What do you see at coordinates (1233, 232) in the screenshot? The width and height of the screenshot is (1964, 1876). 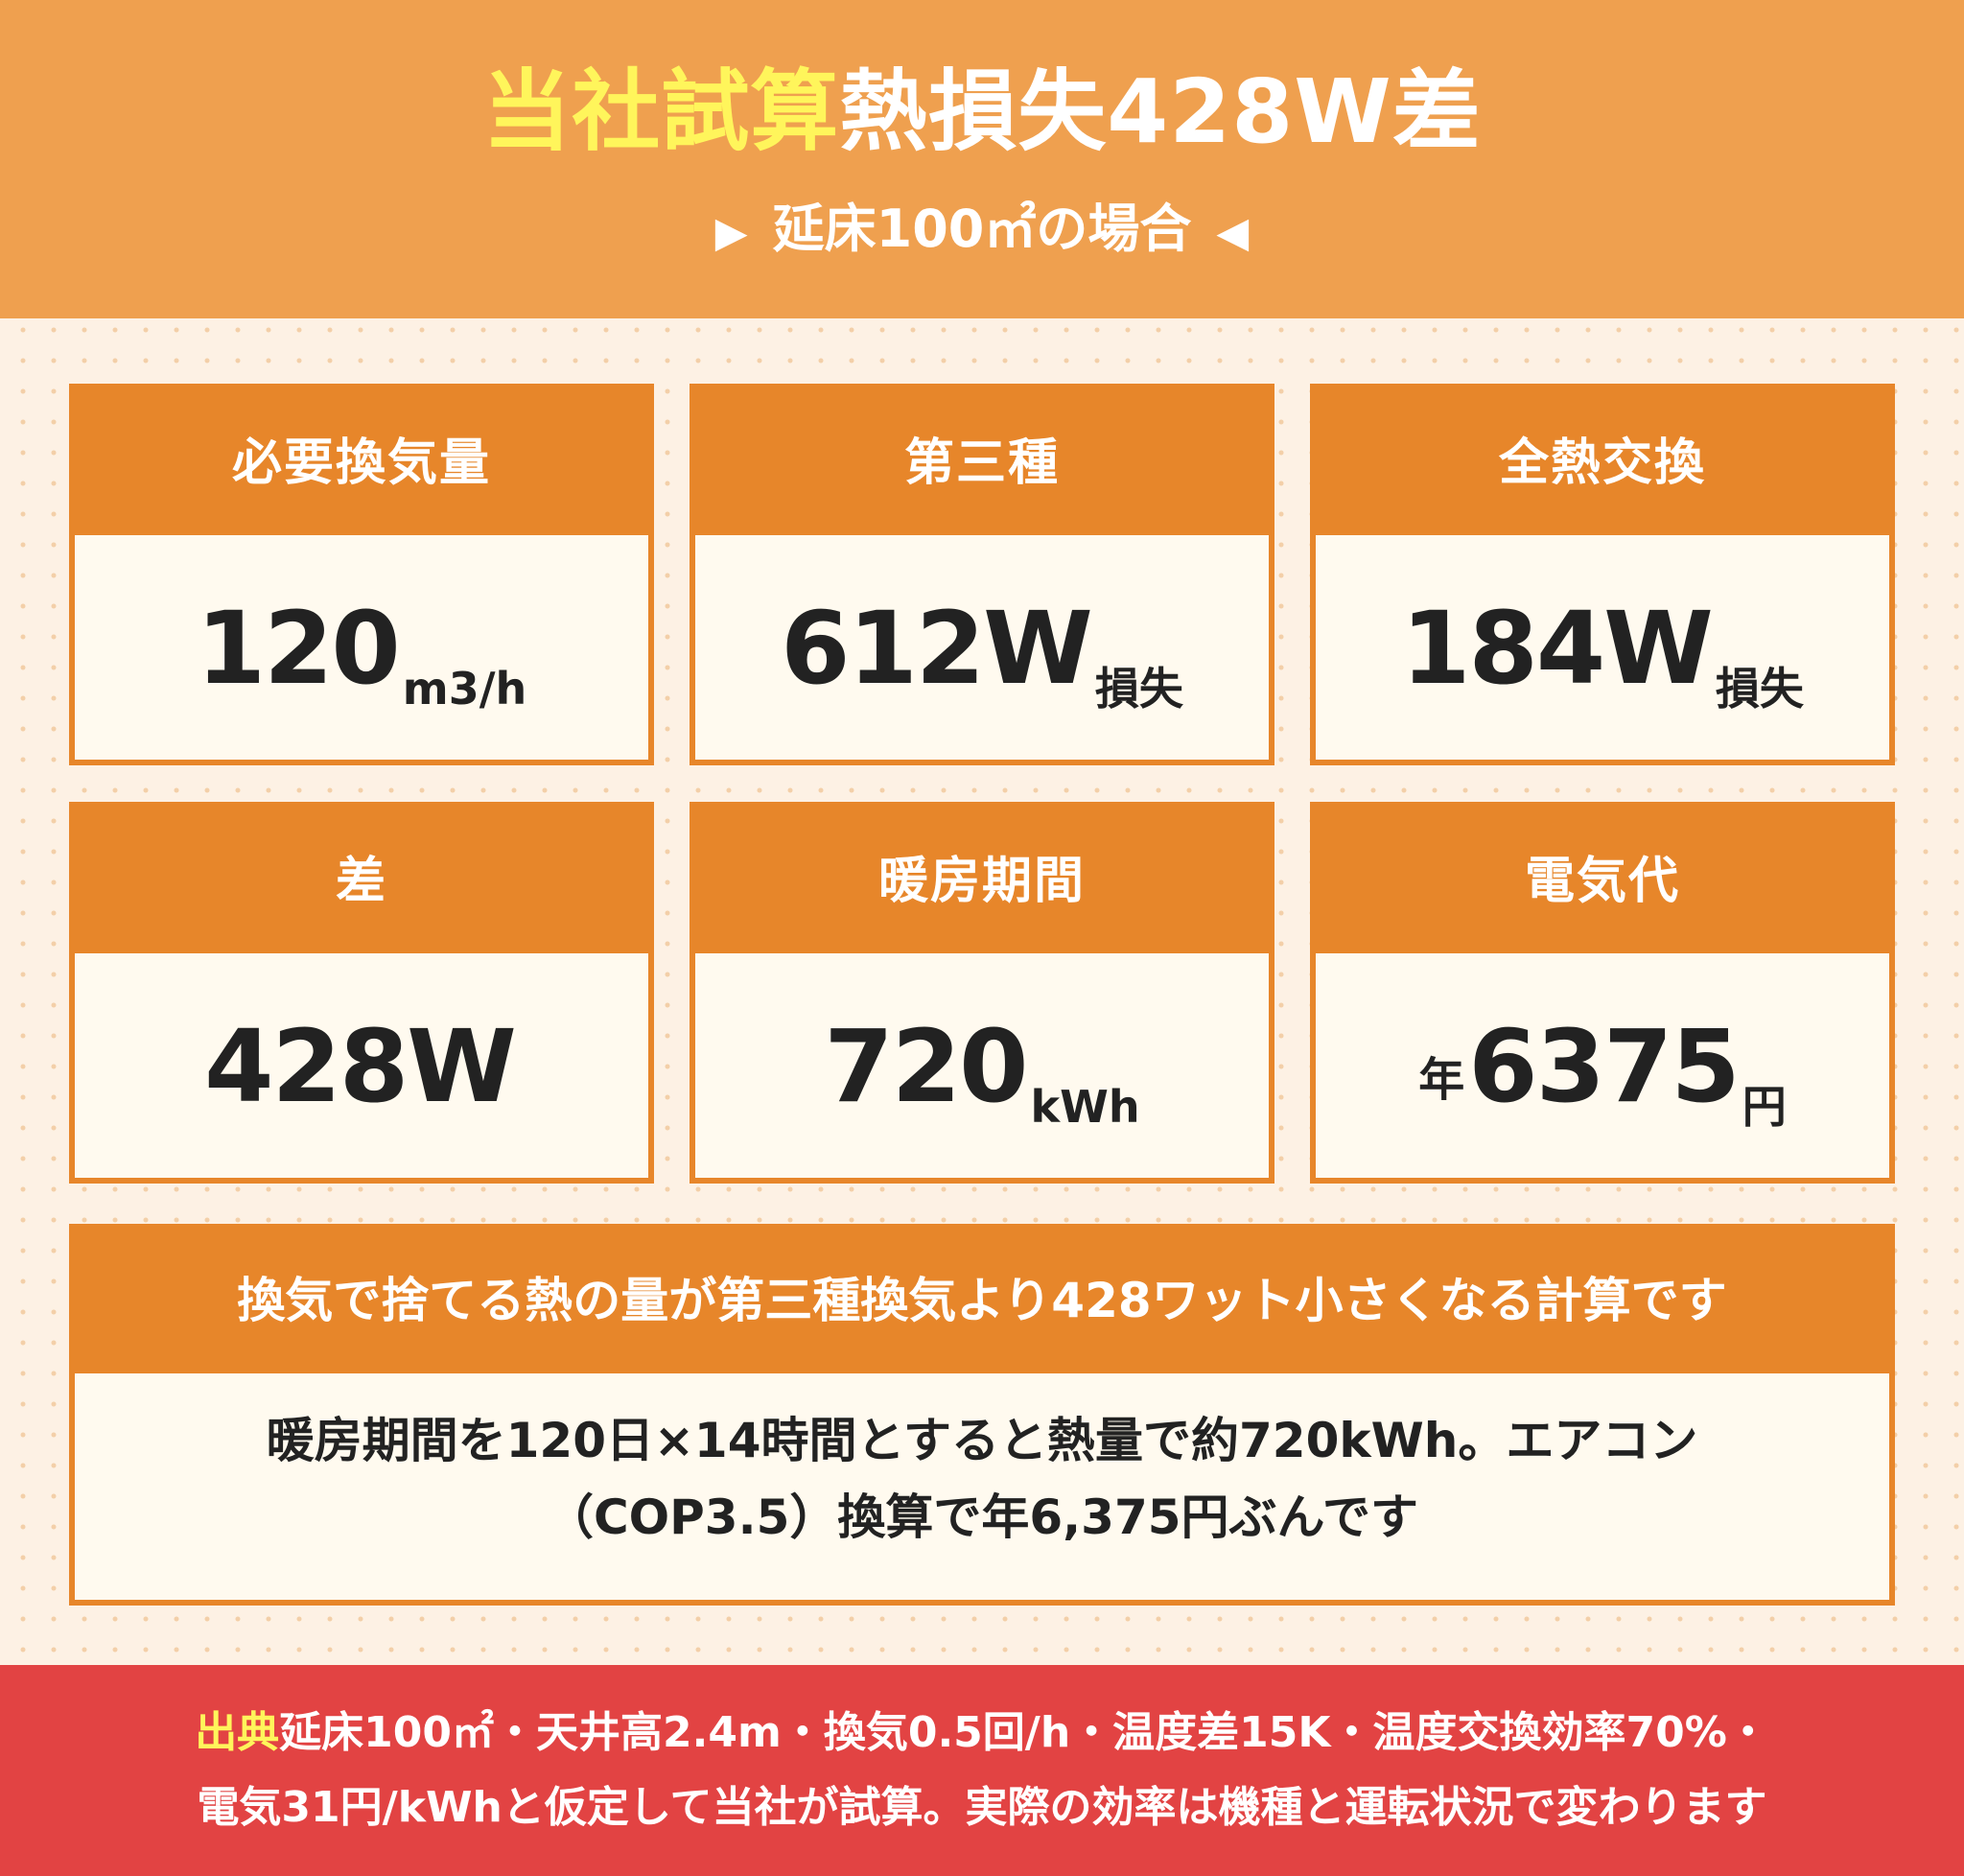 I see `left-triangle-icon: ◀` at bounding box center [1233, 232].